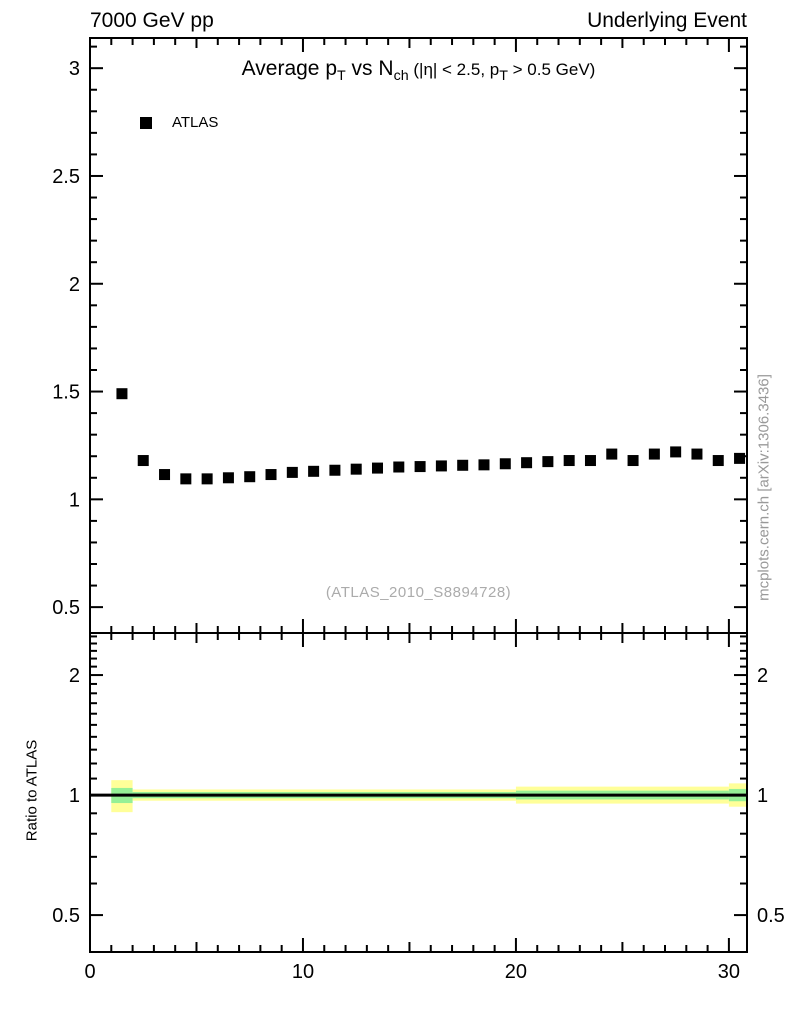 The height and width of the screenshot is (1024, 786). Describe the element at coordinates (729, 972) in the screenshot. I see `svg-text: 30` at that location.